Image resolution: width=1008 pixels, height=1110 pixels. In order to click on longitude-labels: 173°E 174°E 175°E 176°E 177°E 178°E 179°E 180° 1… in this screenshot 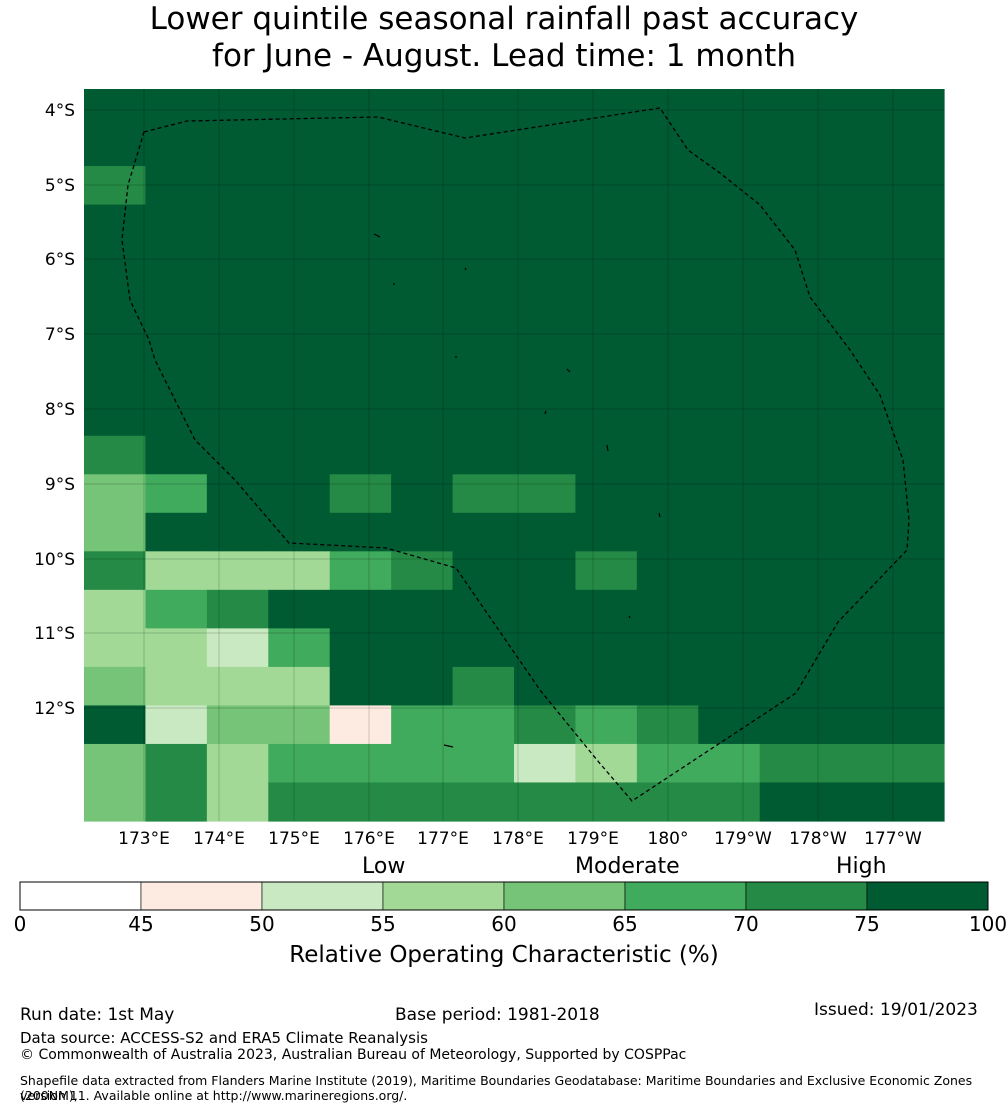, I will do `click(520, 839)`.